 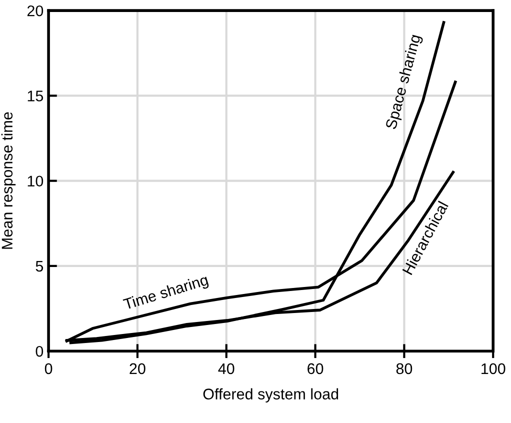 I want to click on text: Time sharing, so click(x=166, y=293).